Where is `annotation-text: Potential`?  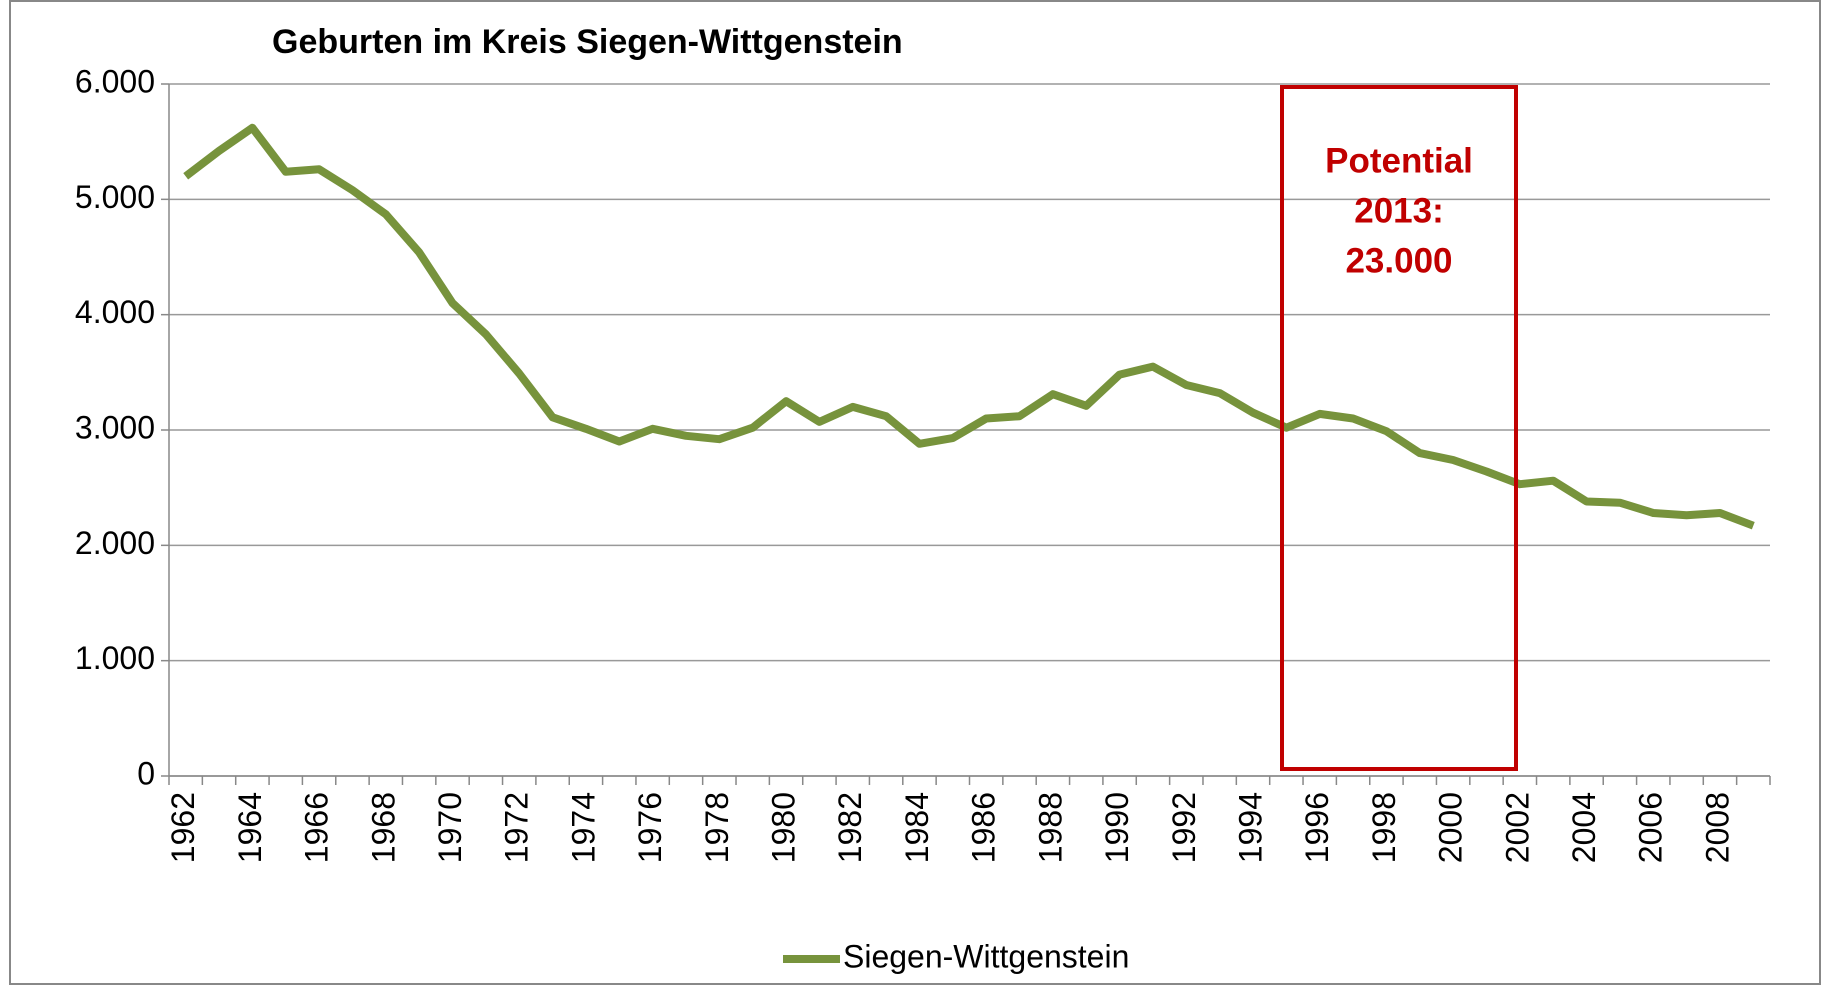 annotation-text: Potential is located at coordinates (1399, 160).